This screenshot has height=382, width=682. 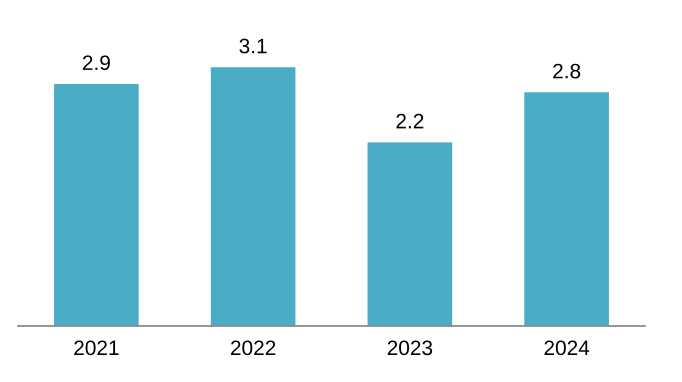 I want to click on x-tick-label: 2022, so click(x=253, y=348).